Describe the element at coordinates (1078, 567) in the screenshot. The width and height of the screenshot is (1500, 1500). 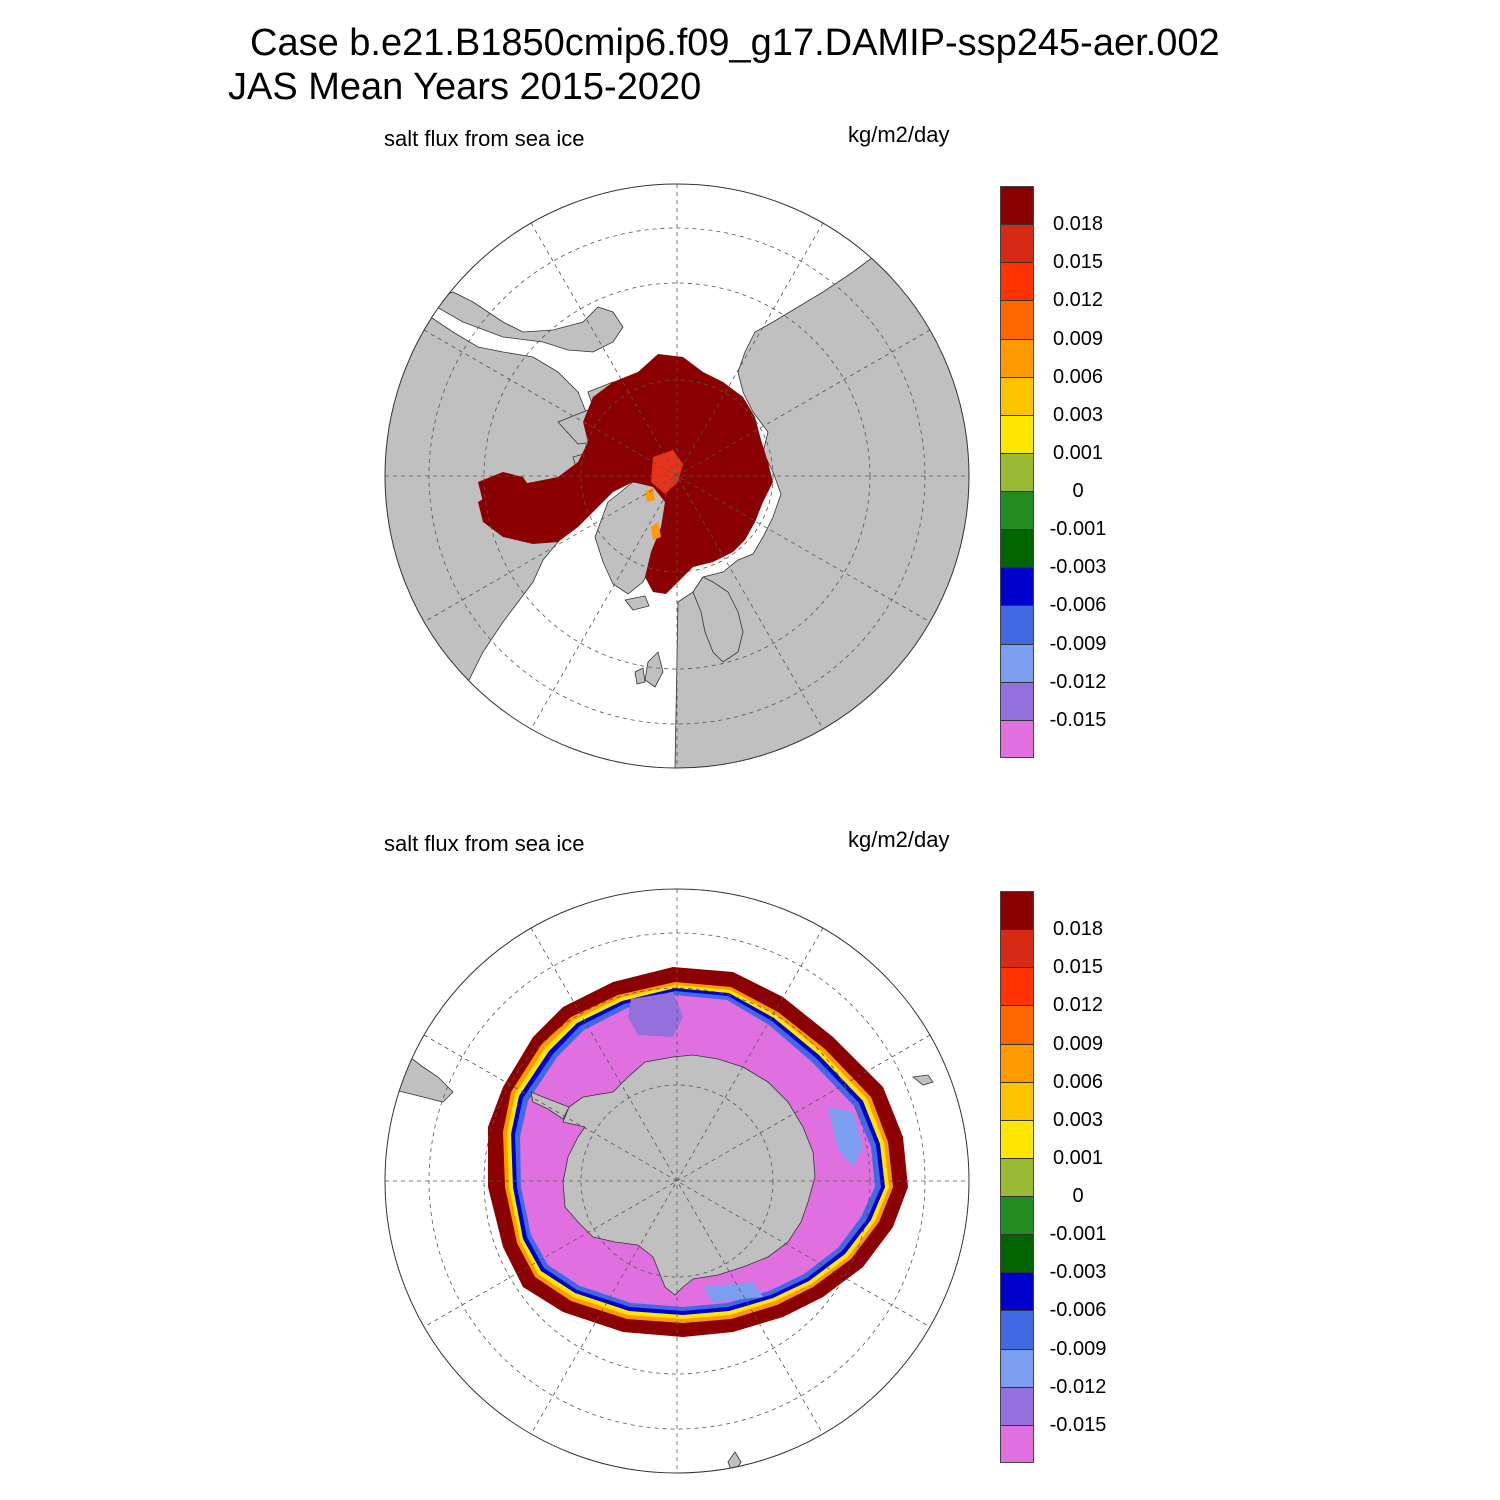
I see `north-colorbar-label: -0.003` at that location.